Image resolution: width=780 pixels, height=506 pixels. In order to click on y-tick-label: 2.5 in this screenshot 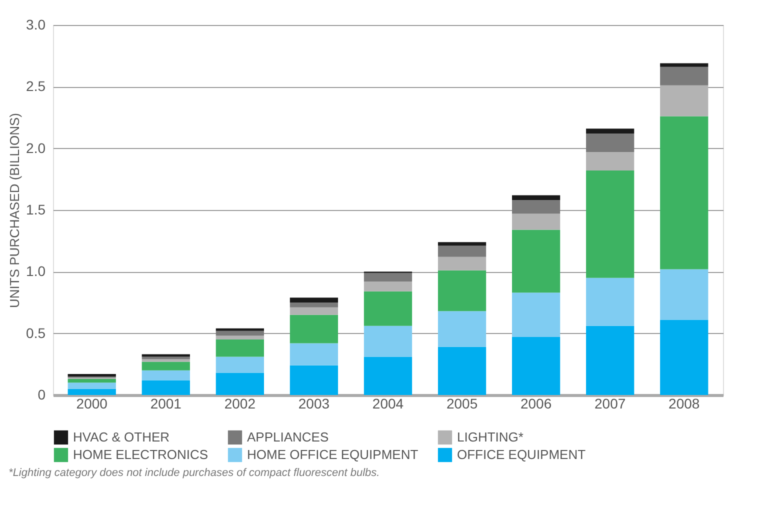, I will do `click(36, 86)`.